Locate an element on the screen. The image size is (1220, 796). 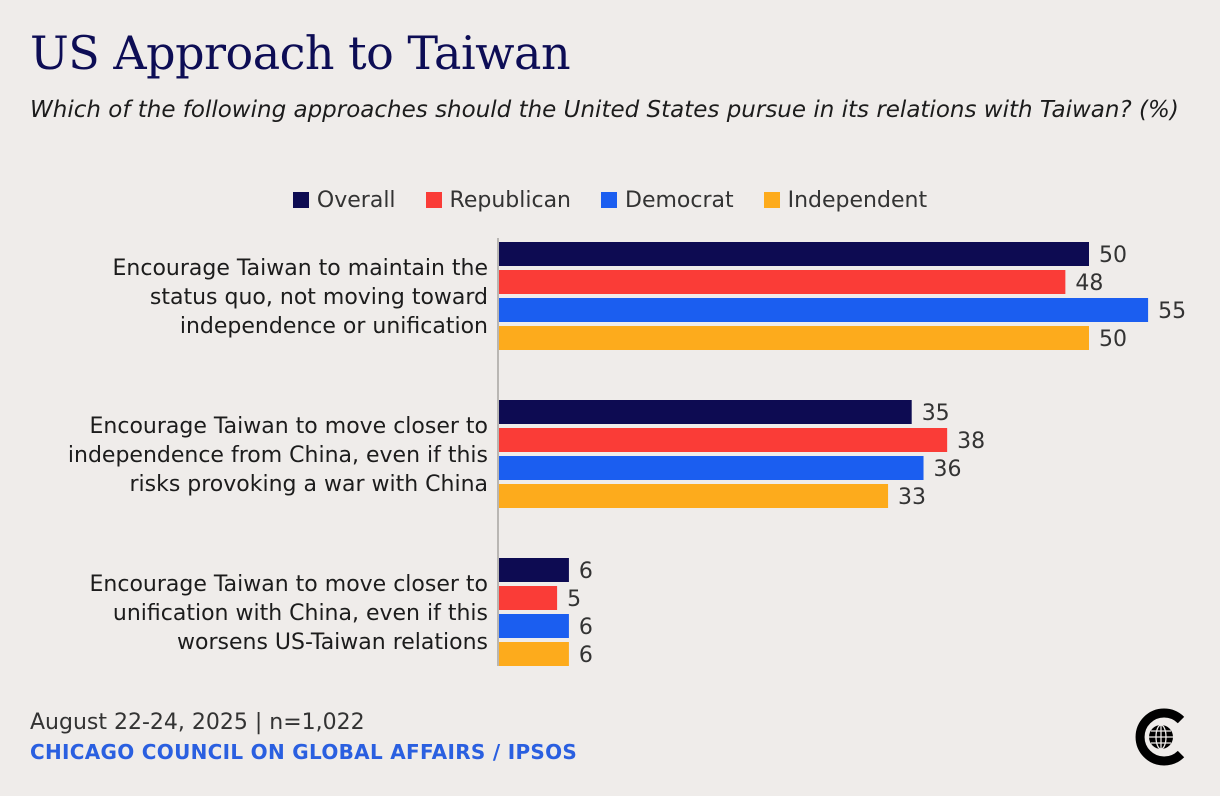
legend-label: Republican is located at coordinates (510, 200).